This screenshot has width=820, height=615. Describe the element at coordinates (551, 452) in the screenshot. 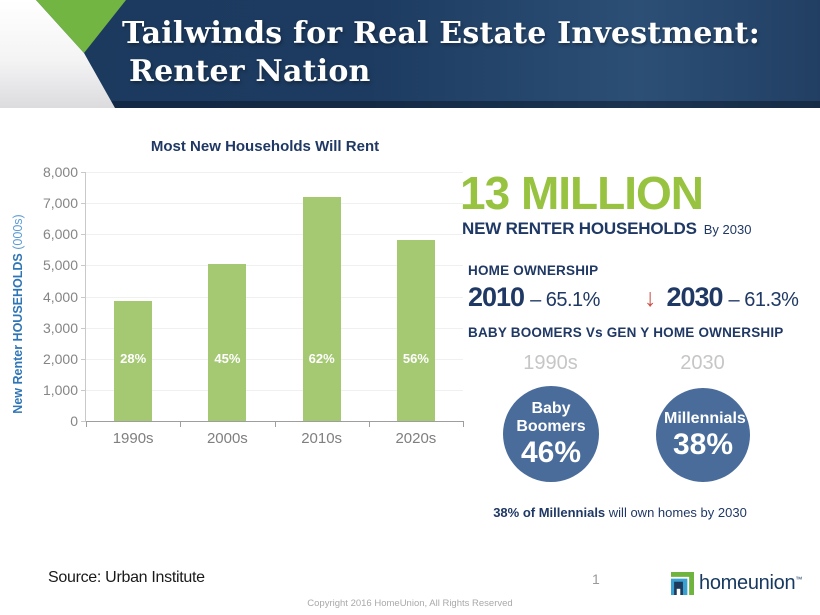

I see `baby-boomers-value: 46%` at that location.